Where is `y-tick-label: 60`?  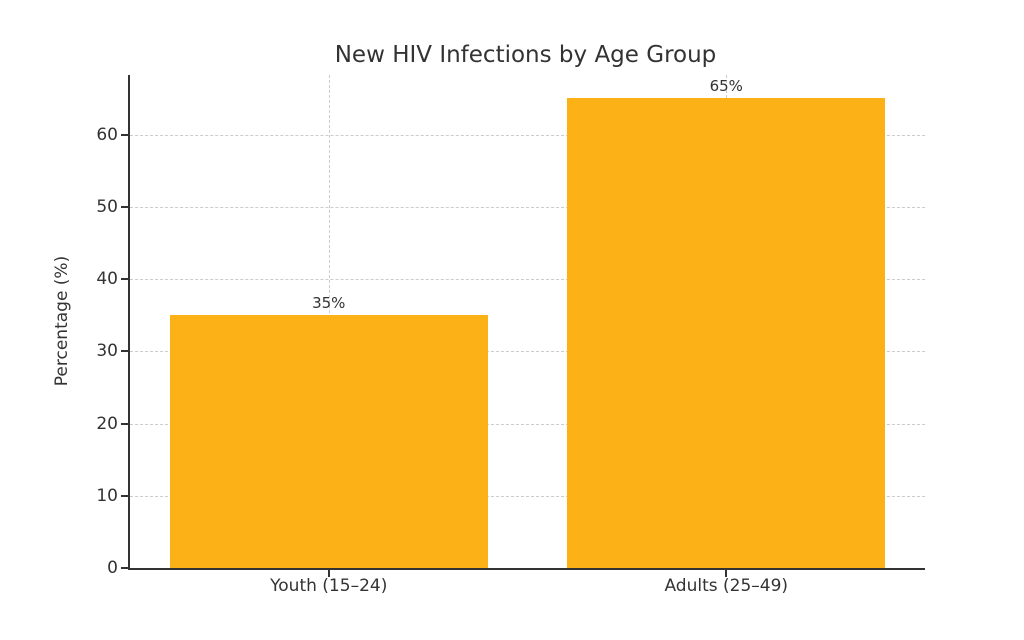 y-tick-label: 60 is located at coordinates (107, 134).